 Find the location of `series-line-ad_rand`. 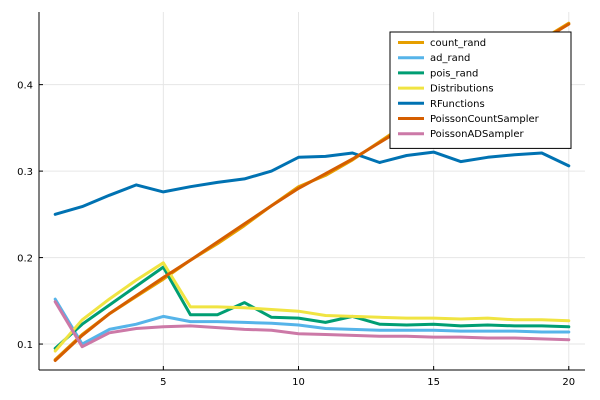

series-line-ad_rand is located at coordinates (312, 321).